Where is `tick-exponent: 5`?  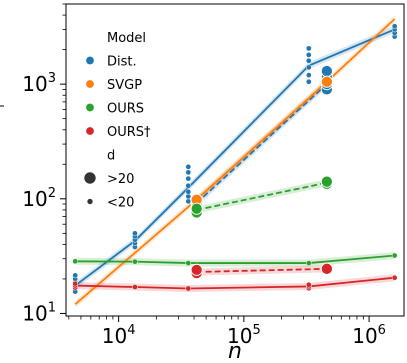 tick-exponent: 5 is located at coordinates (256, 330).